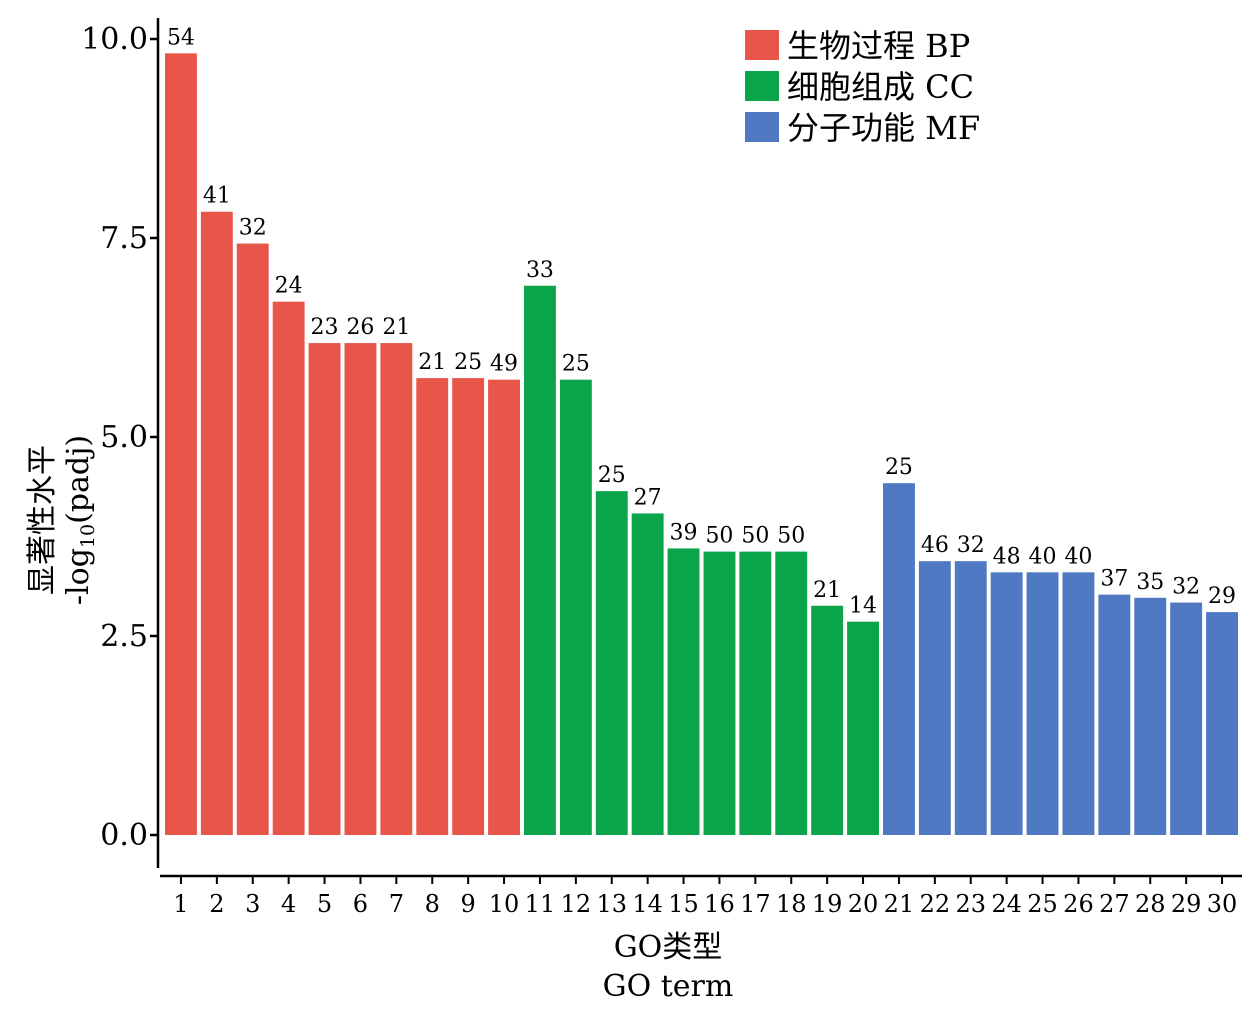 The image size is (1260, 1010). I want to click on x-tick-label-12: 12, so click(576, 904).